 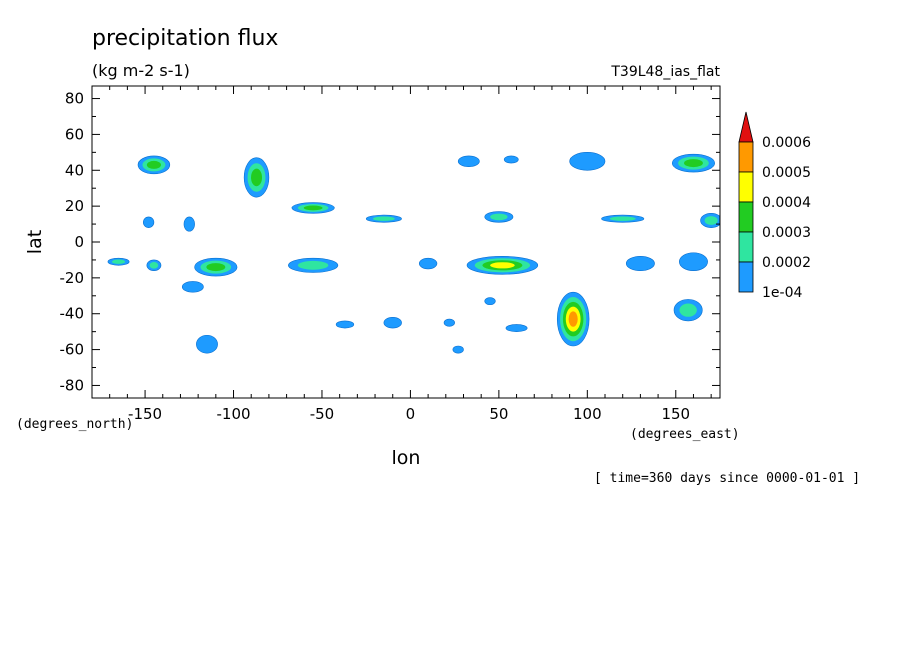 I want to click on y-tick-label: -80, so click(x=72, y=385).